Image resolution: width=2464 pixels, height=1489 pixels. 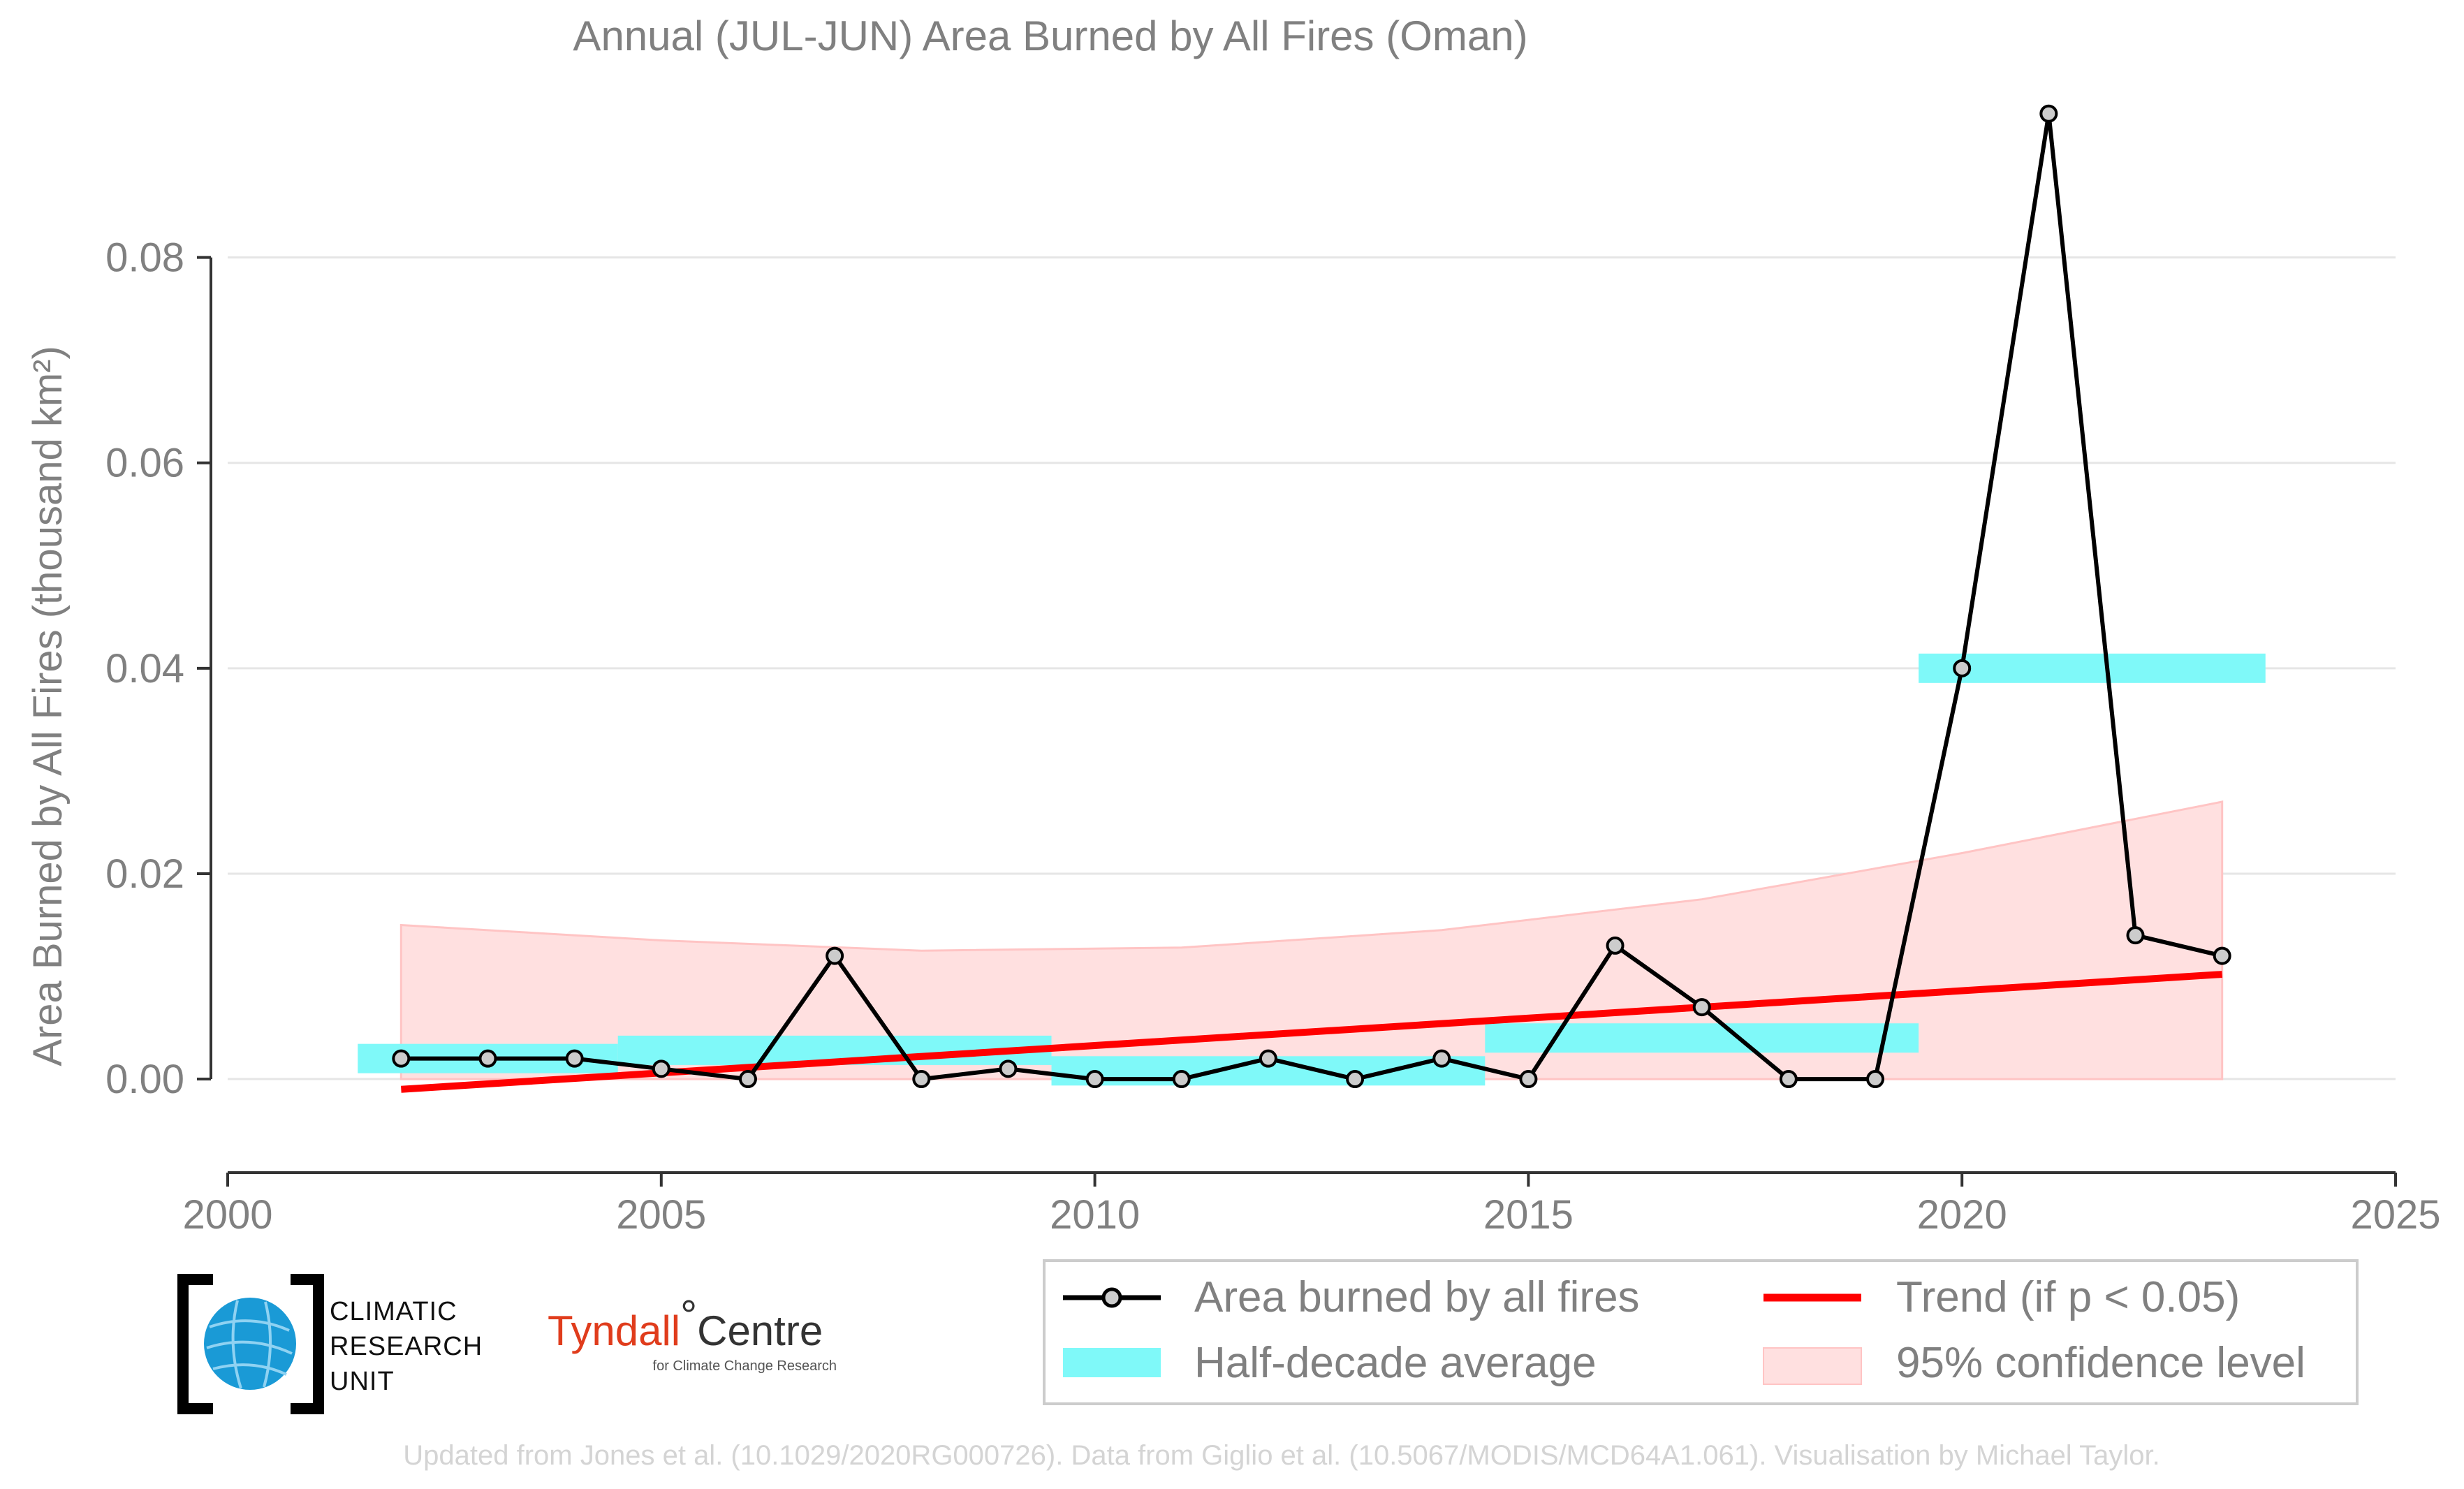 I want to click on y-tick-label: 0.06, so click(x=144, y=463).